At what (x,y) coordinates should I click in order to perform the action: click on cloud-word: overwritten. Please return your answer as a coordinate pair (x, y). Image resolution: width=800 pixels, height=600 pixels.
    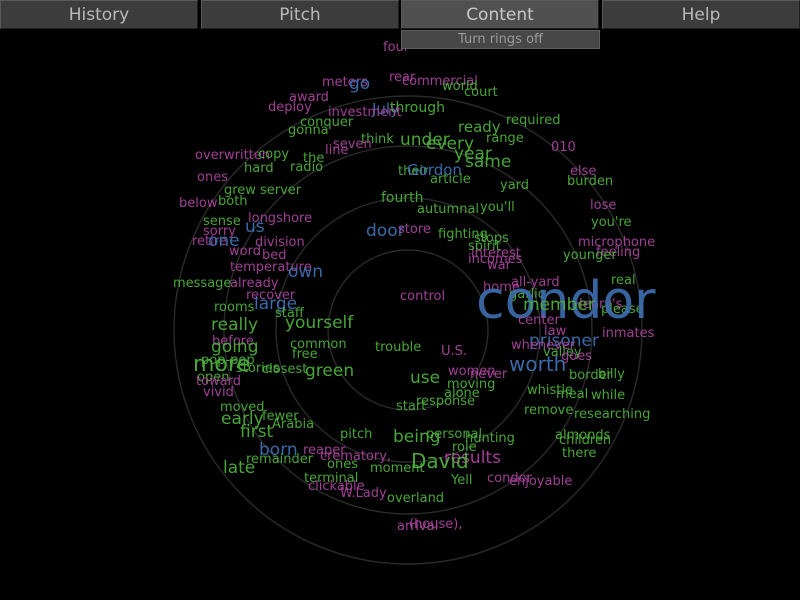
    Looking at the image, I should click on (232, 155).